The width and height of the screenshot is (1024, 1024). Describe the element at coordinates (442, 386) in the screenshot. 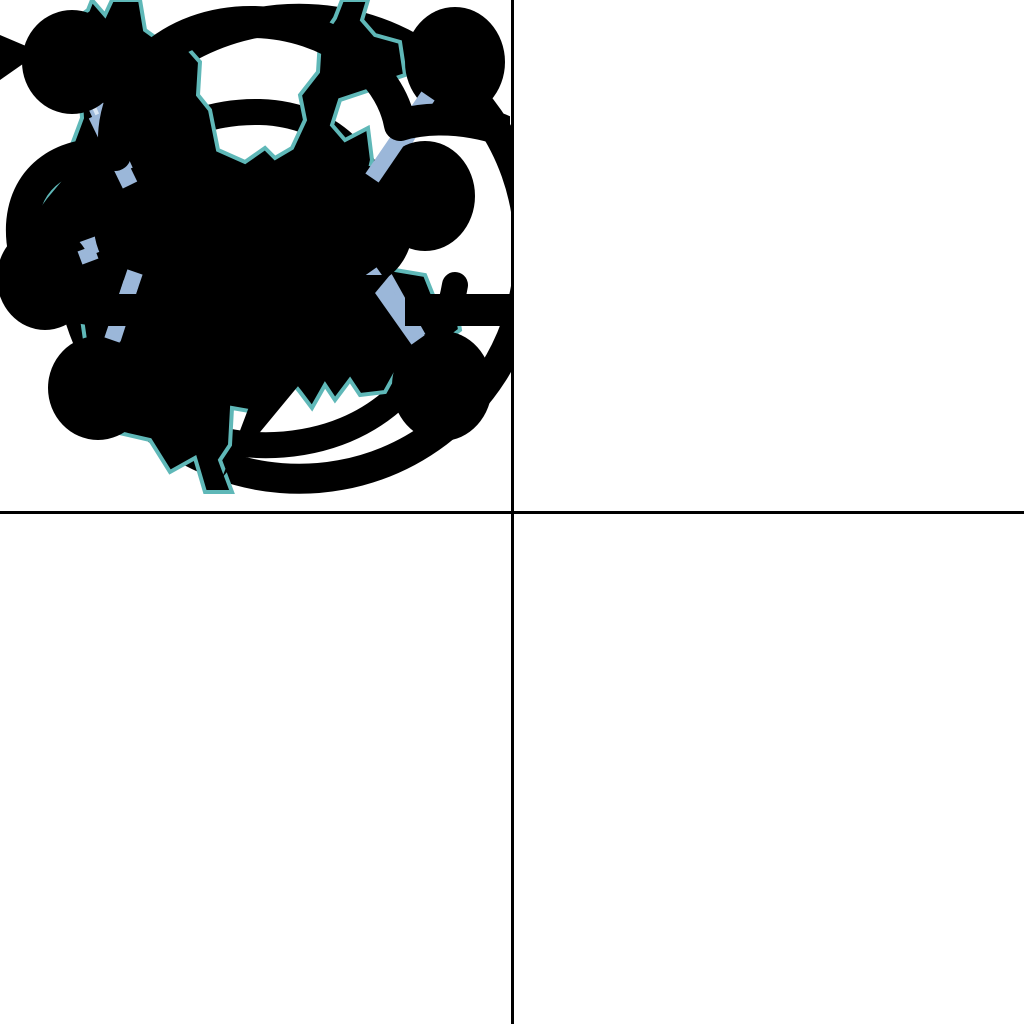

I see `atom-h-bottom-right` at that location.